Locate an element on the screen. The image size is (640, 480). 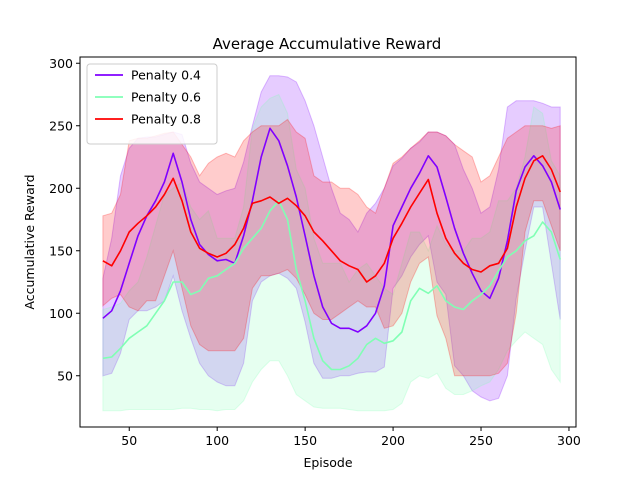
x-tick-label: 250 is located at coordinates (481, 440).